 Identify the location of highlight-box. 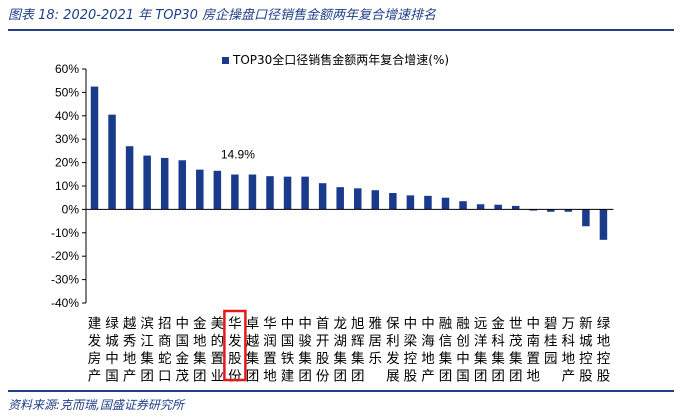
(235, 345).